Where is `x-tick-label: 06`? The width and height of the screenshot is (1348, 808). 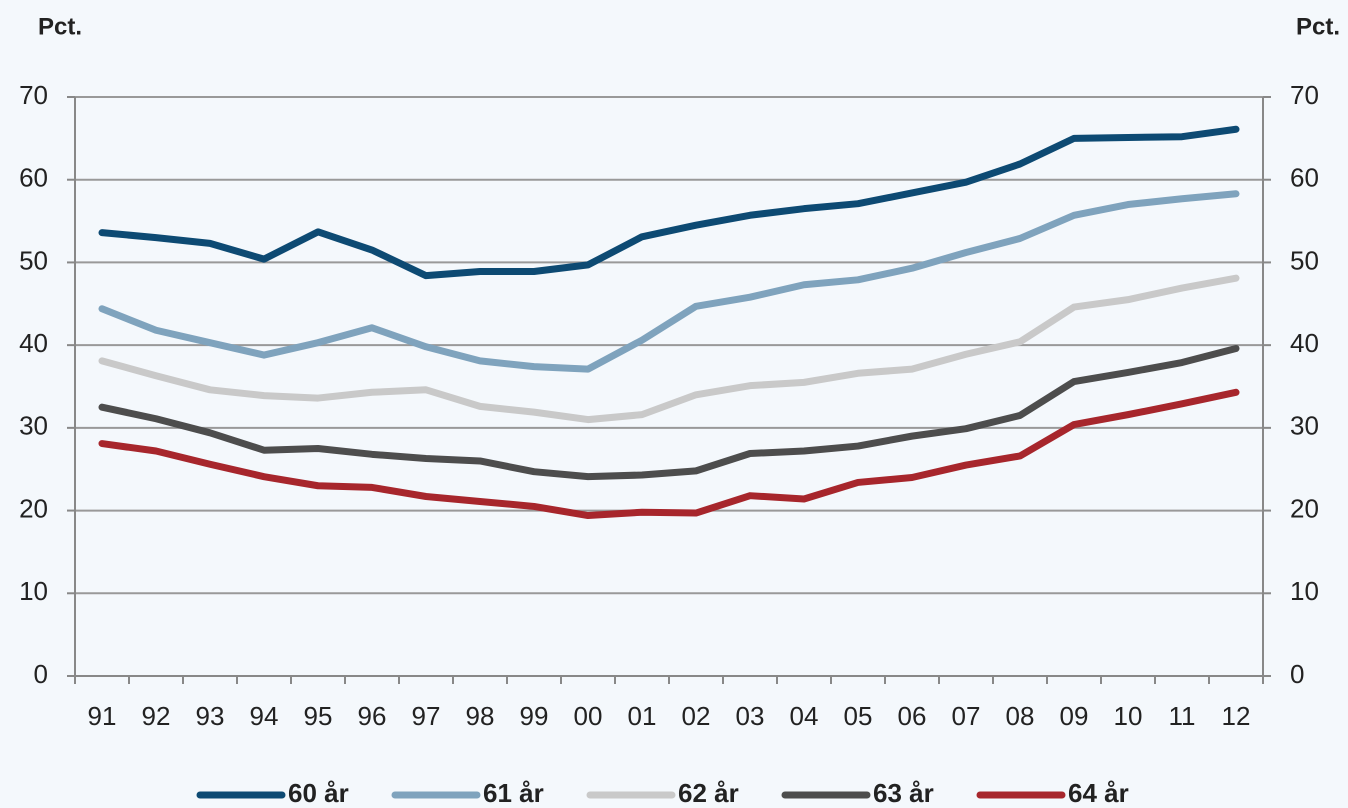 x-tick-label: 06 is located at coordinates (912, 716).